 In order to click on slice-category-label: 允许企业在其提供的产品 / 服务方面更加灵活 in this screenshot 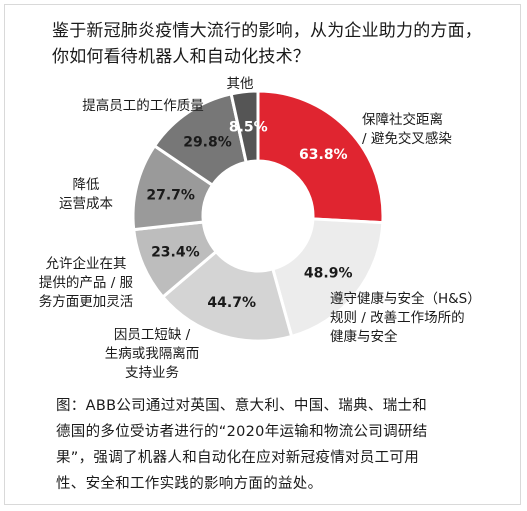, I will do `click(86, 282)`.